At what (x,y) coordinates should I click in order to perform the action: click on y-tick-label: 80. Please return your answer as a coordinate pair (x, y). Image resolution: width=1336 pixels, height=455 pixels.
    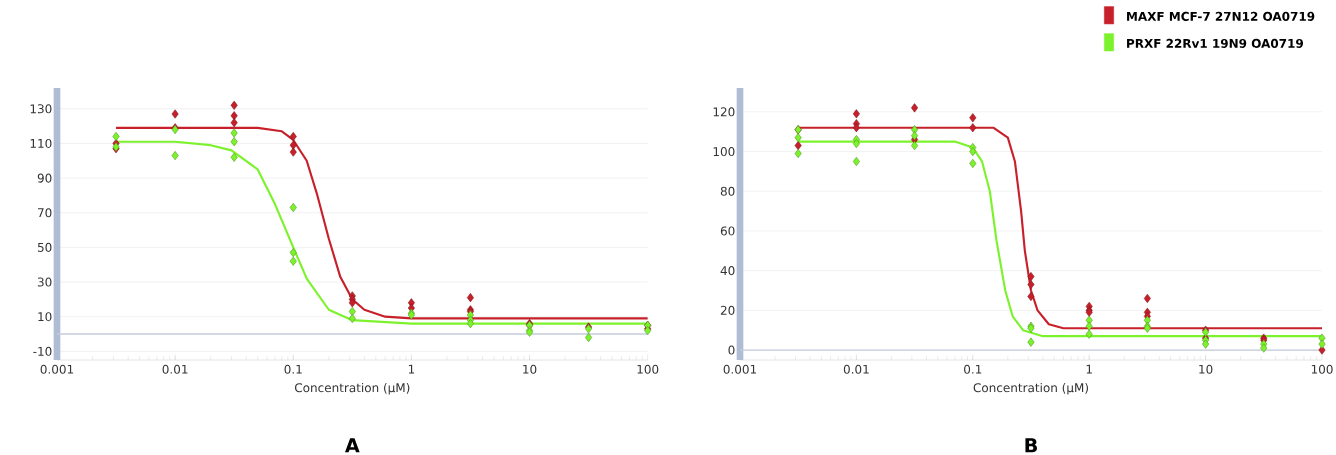
    Looking at the image, I should click on (727, 191).